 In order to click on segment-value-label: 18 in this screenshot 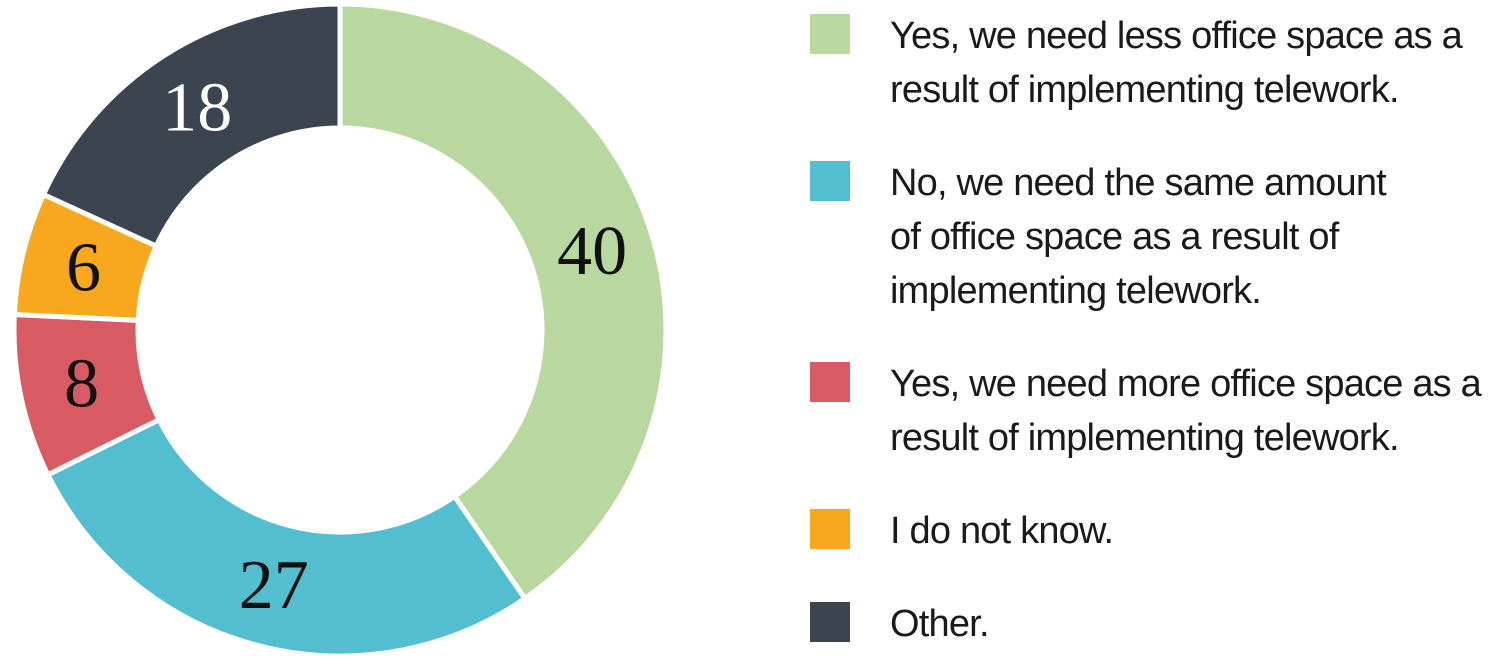, I will do `click(197, 107)`.